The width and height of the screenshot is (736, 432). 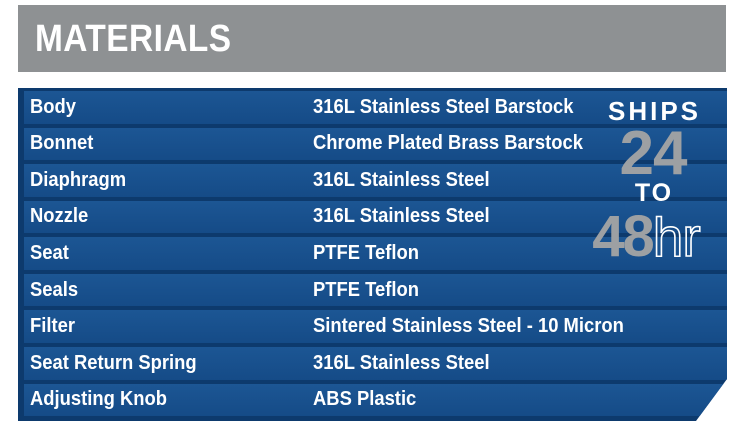 I want to click on table-row: Adjusting Knob ABS Plastic, so click(x=375, y=400).